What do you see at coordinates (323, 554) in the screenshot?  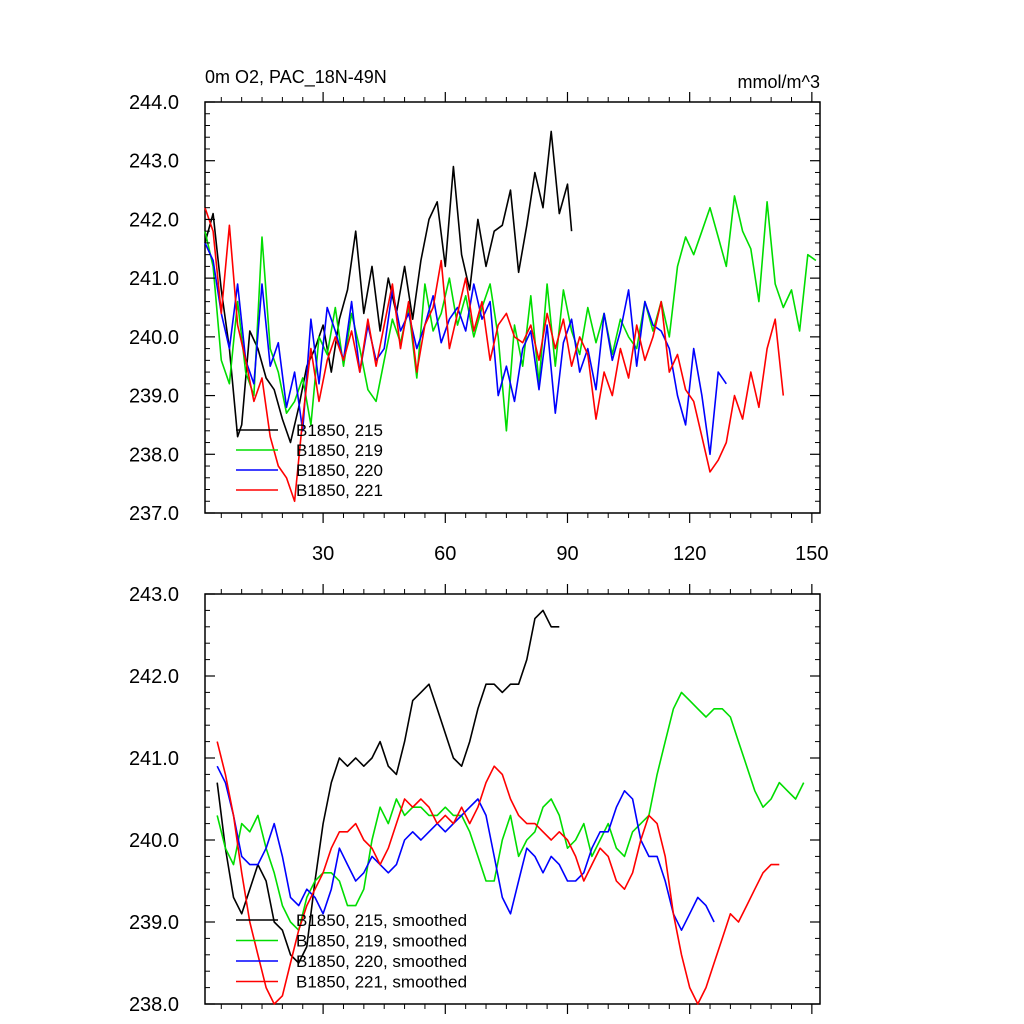 I see `x-tick-label: 30` at bounding box center [323, 554].